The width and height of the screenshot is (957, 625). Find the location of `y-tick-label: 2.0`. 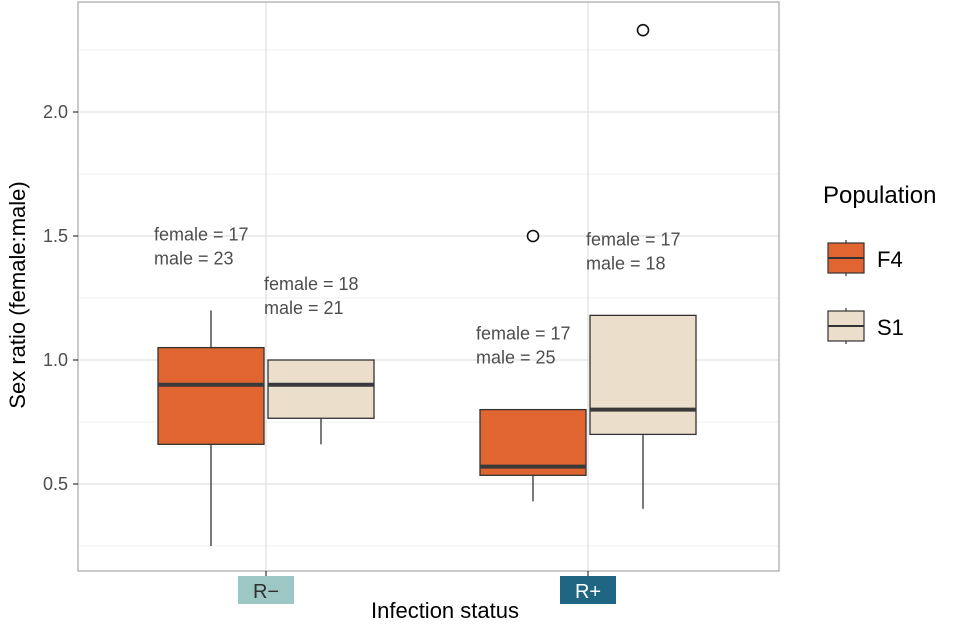

y-tick-label: 2.0 is located at coordinates (55, 112).